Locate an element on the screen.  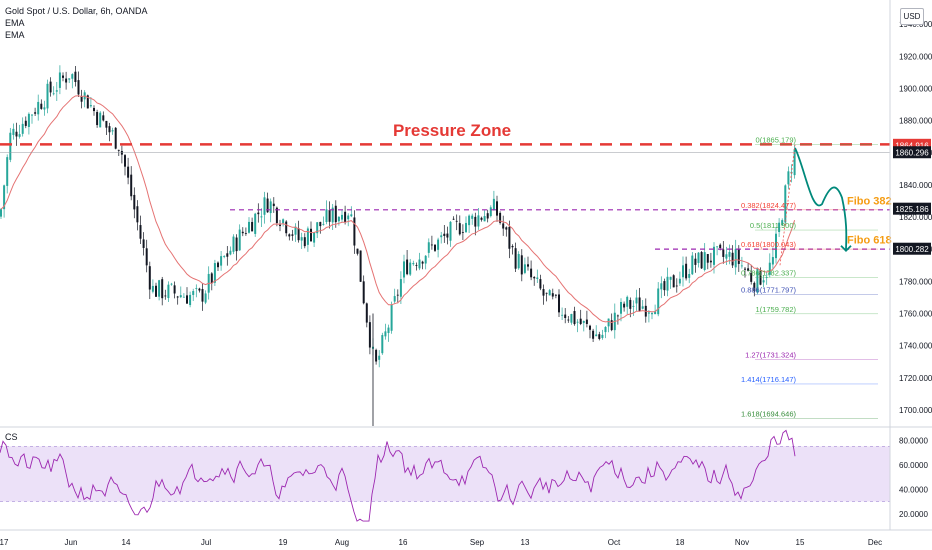
time-tick-label: Jul is located at coordinates (206, 542).